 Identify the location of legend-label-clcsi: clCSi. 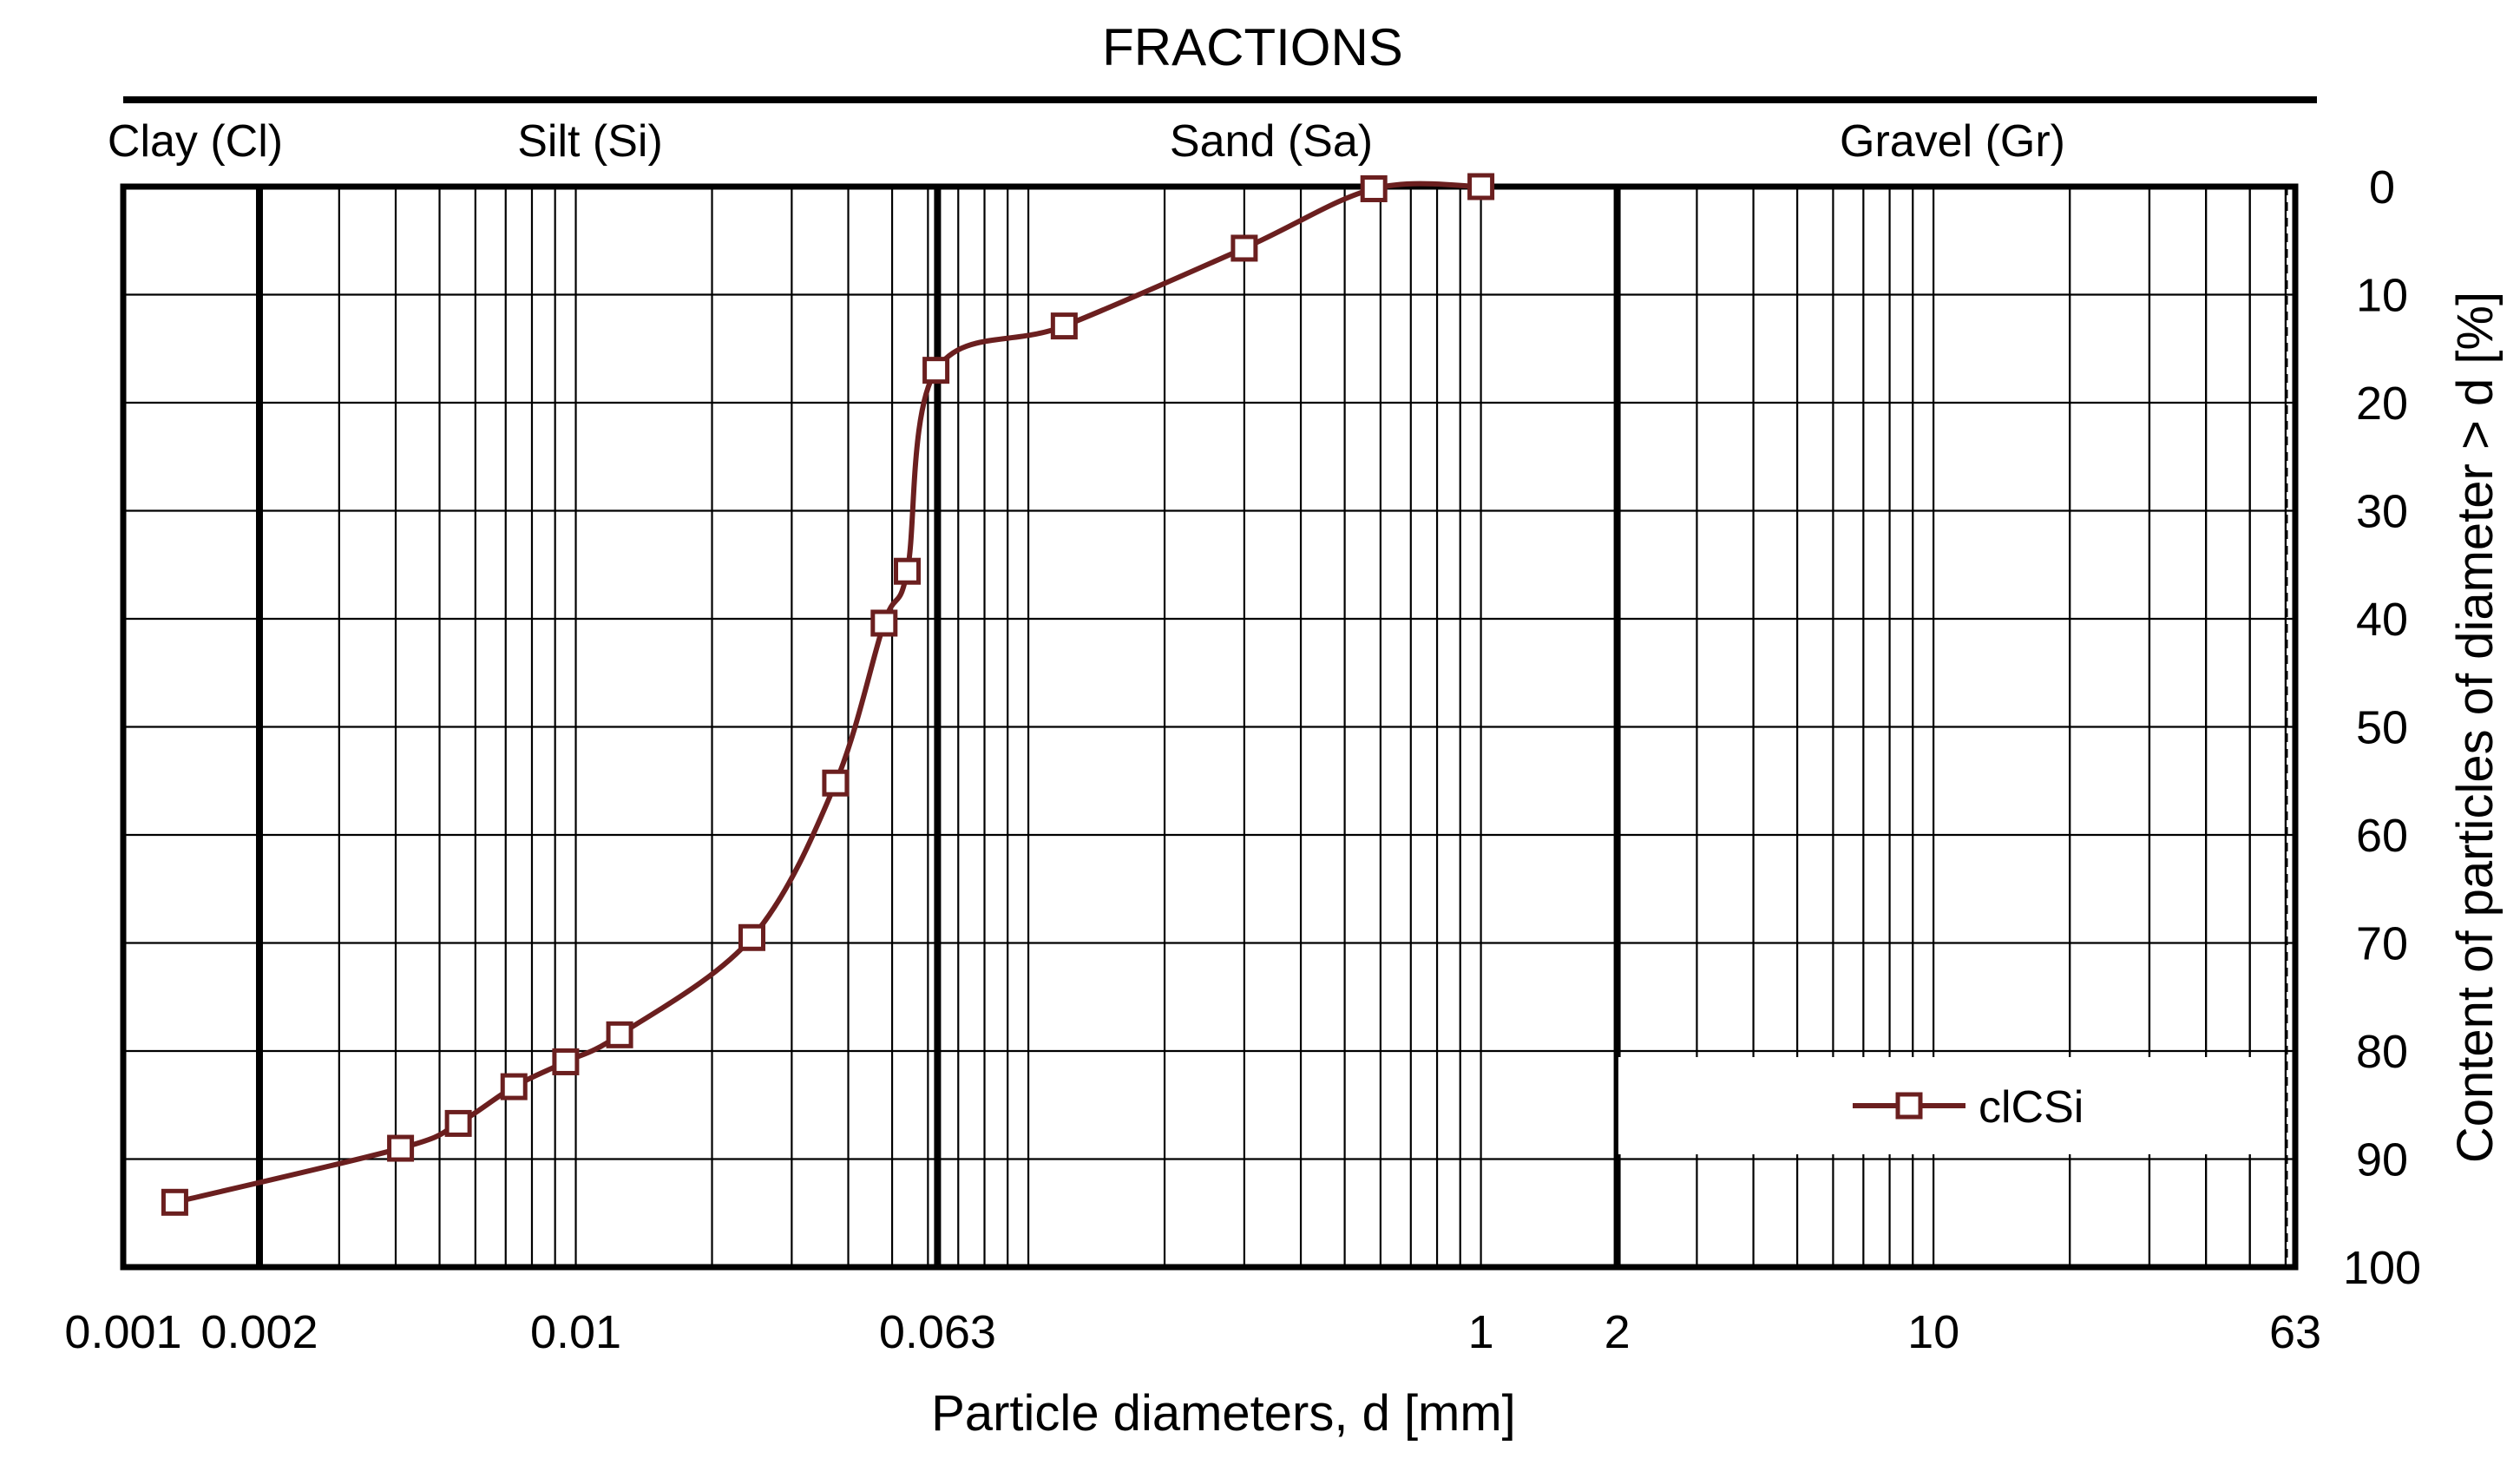
(2031, 1107).